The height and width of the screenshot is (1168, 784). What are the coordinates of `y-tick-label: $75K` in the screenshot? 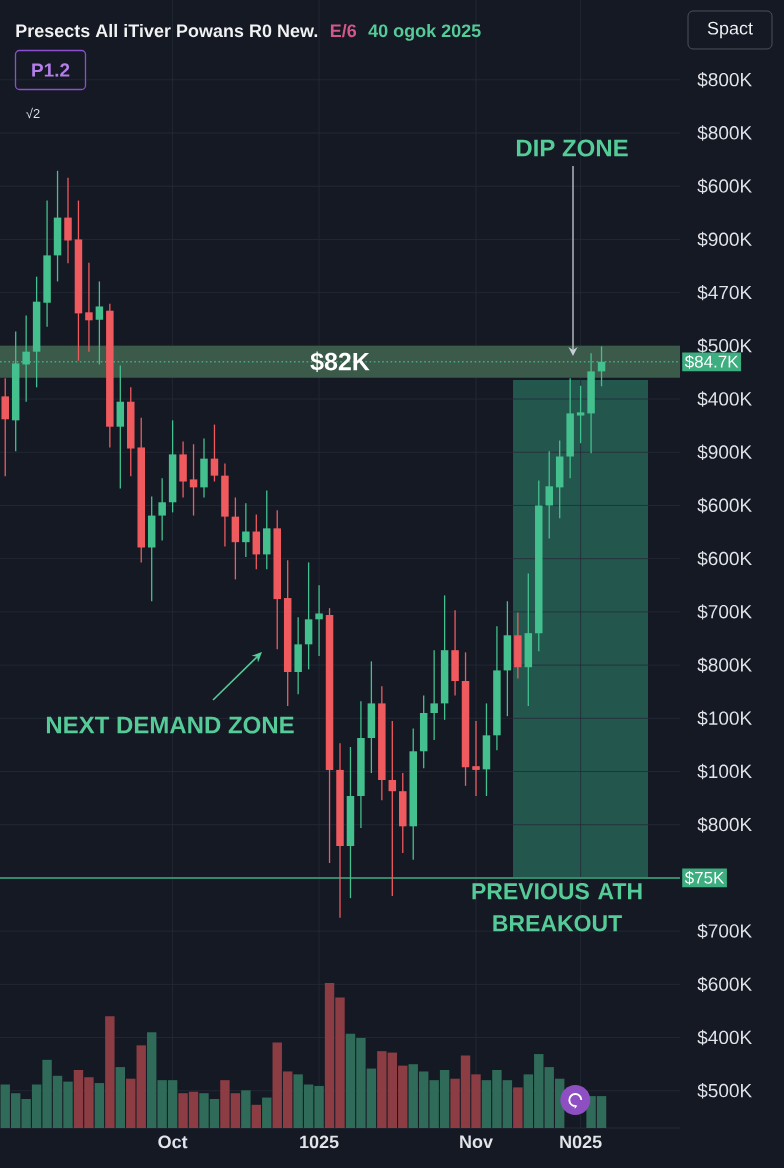 It's located at (704, 878).